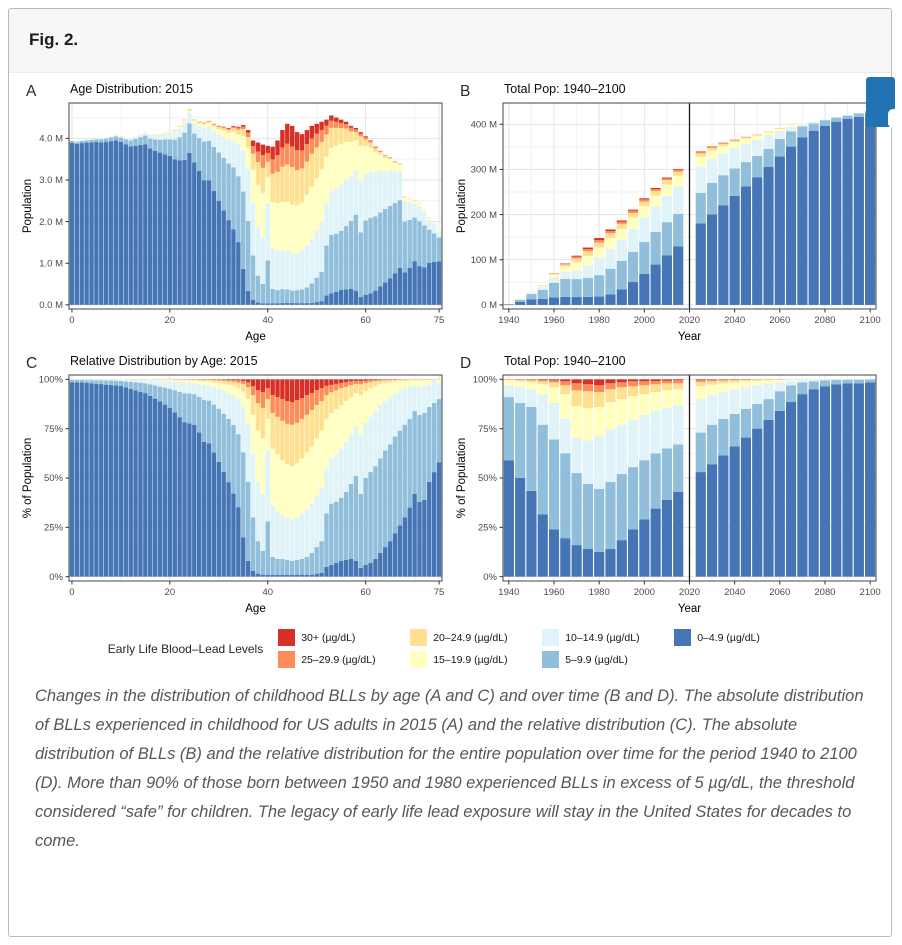  What do you see at coordinates (565, 361) in the screenshot?
I see `svg-text: Total Pop: 1940–2100` at bounding box center [565, 361].